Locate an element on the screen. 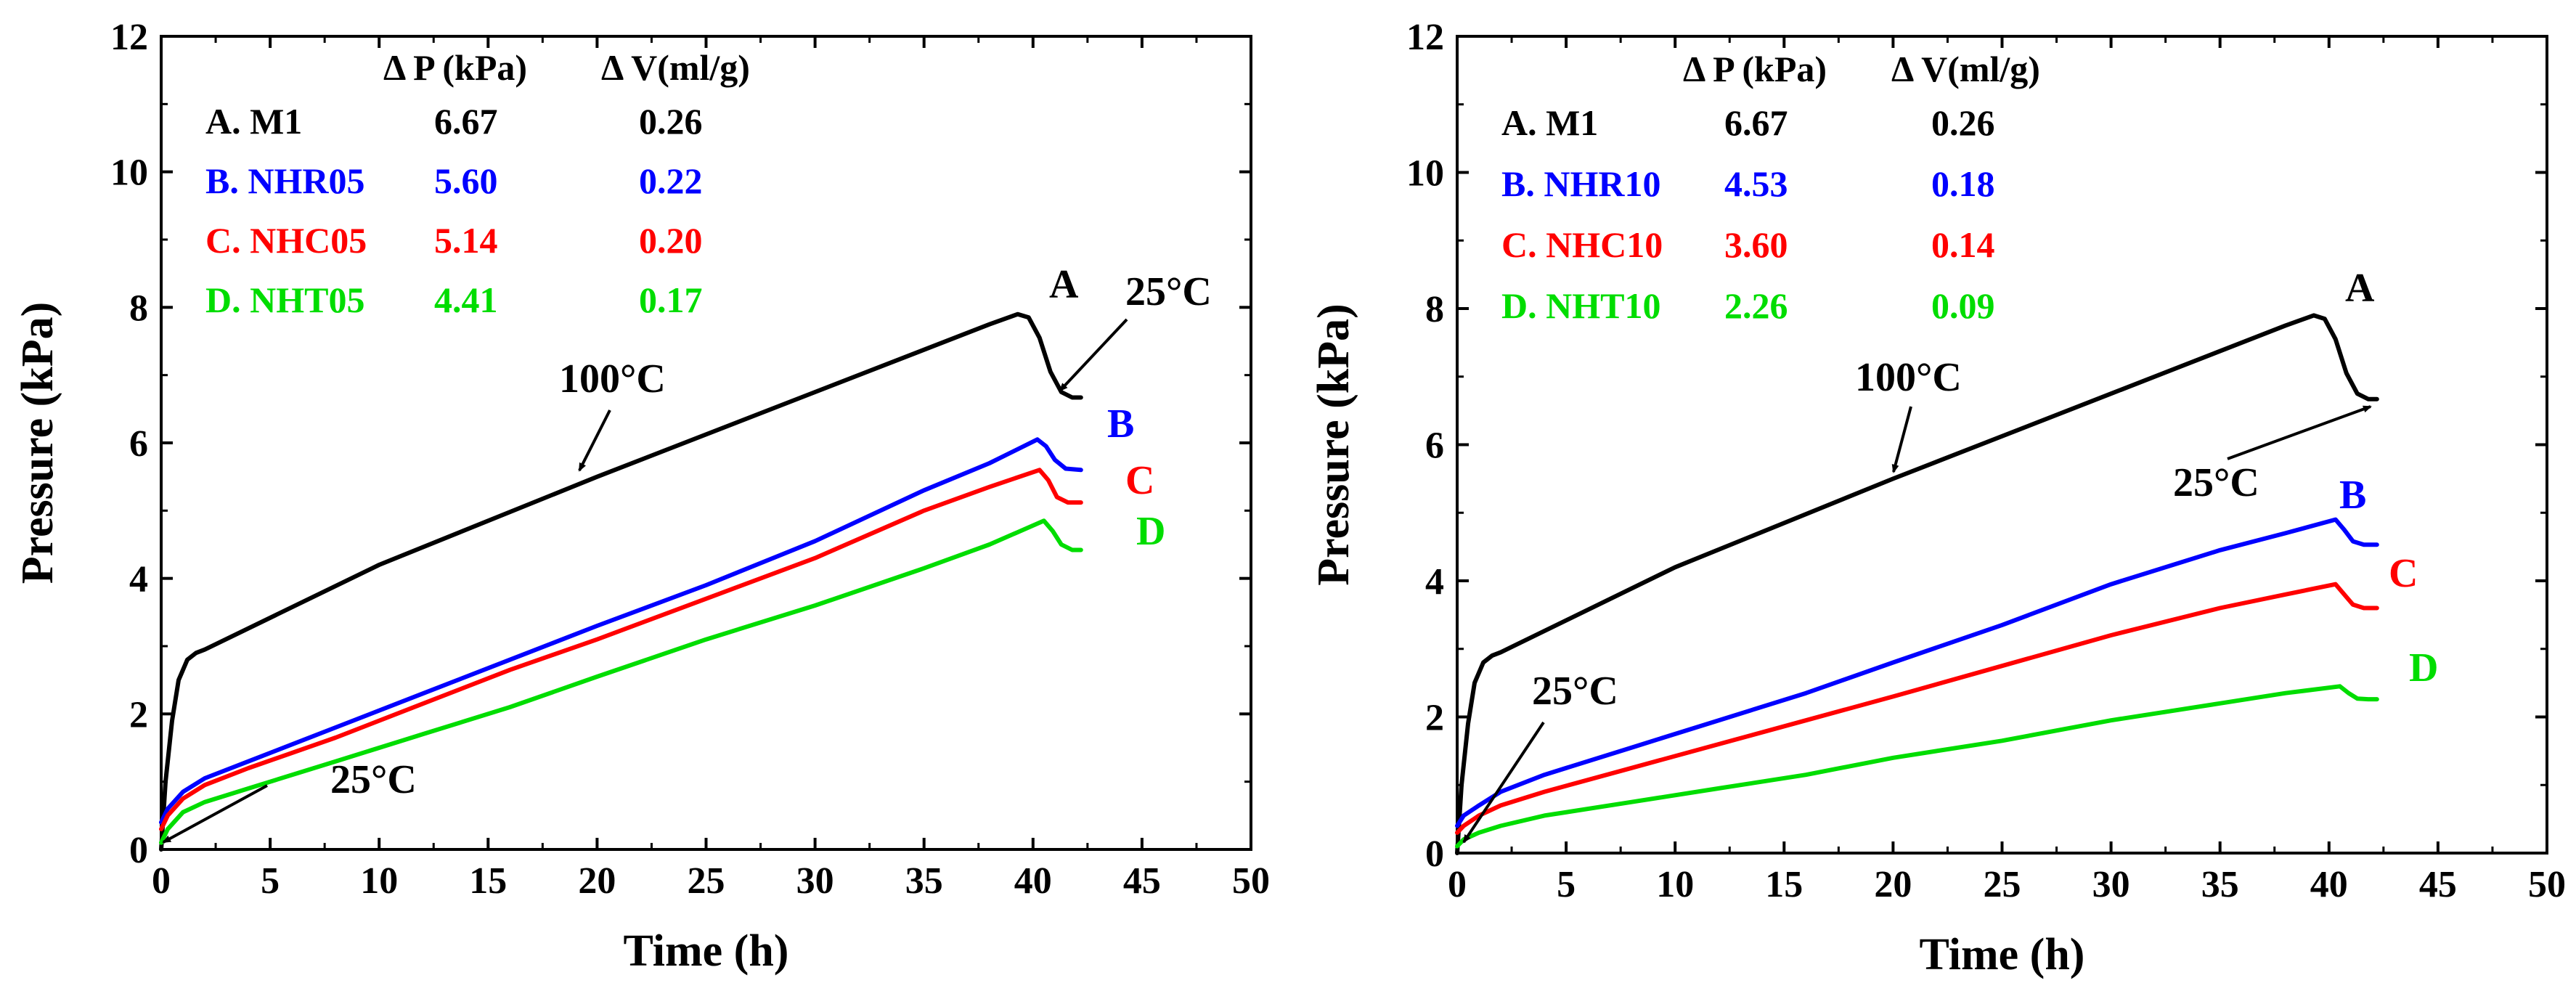  legend-dv-value: 0.22 is located at coordinates (671, 180).